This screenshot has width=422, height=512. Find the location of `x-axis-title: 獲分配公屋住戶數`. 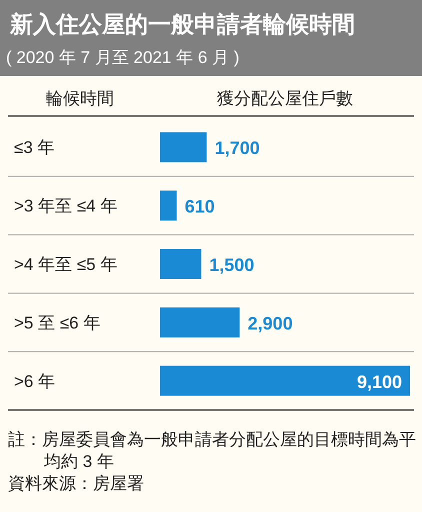

x-axis-title: 獲分配公屋住戶數 is located at coordinates (285, 98).